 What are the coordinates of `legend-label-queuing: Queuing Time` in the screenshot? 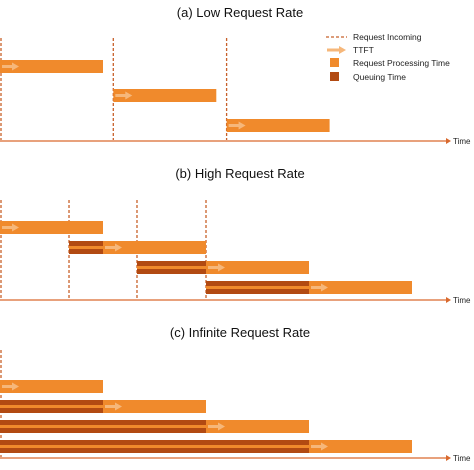 It's located at (379, 77).